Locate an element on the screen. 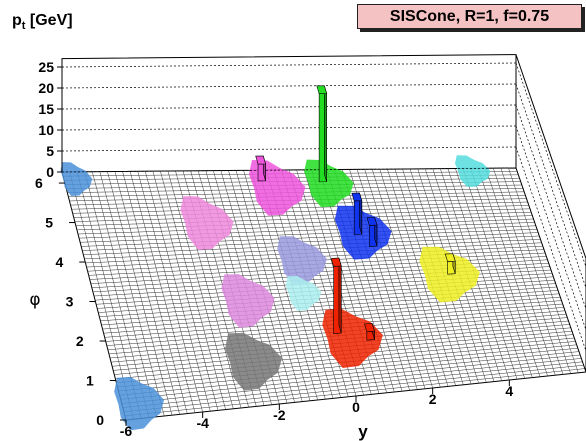 The image size is (586, 441). legend-text: SISCone, R=1, f=0.75 is located at coordinates (469, 16).